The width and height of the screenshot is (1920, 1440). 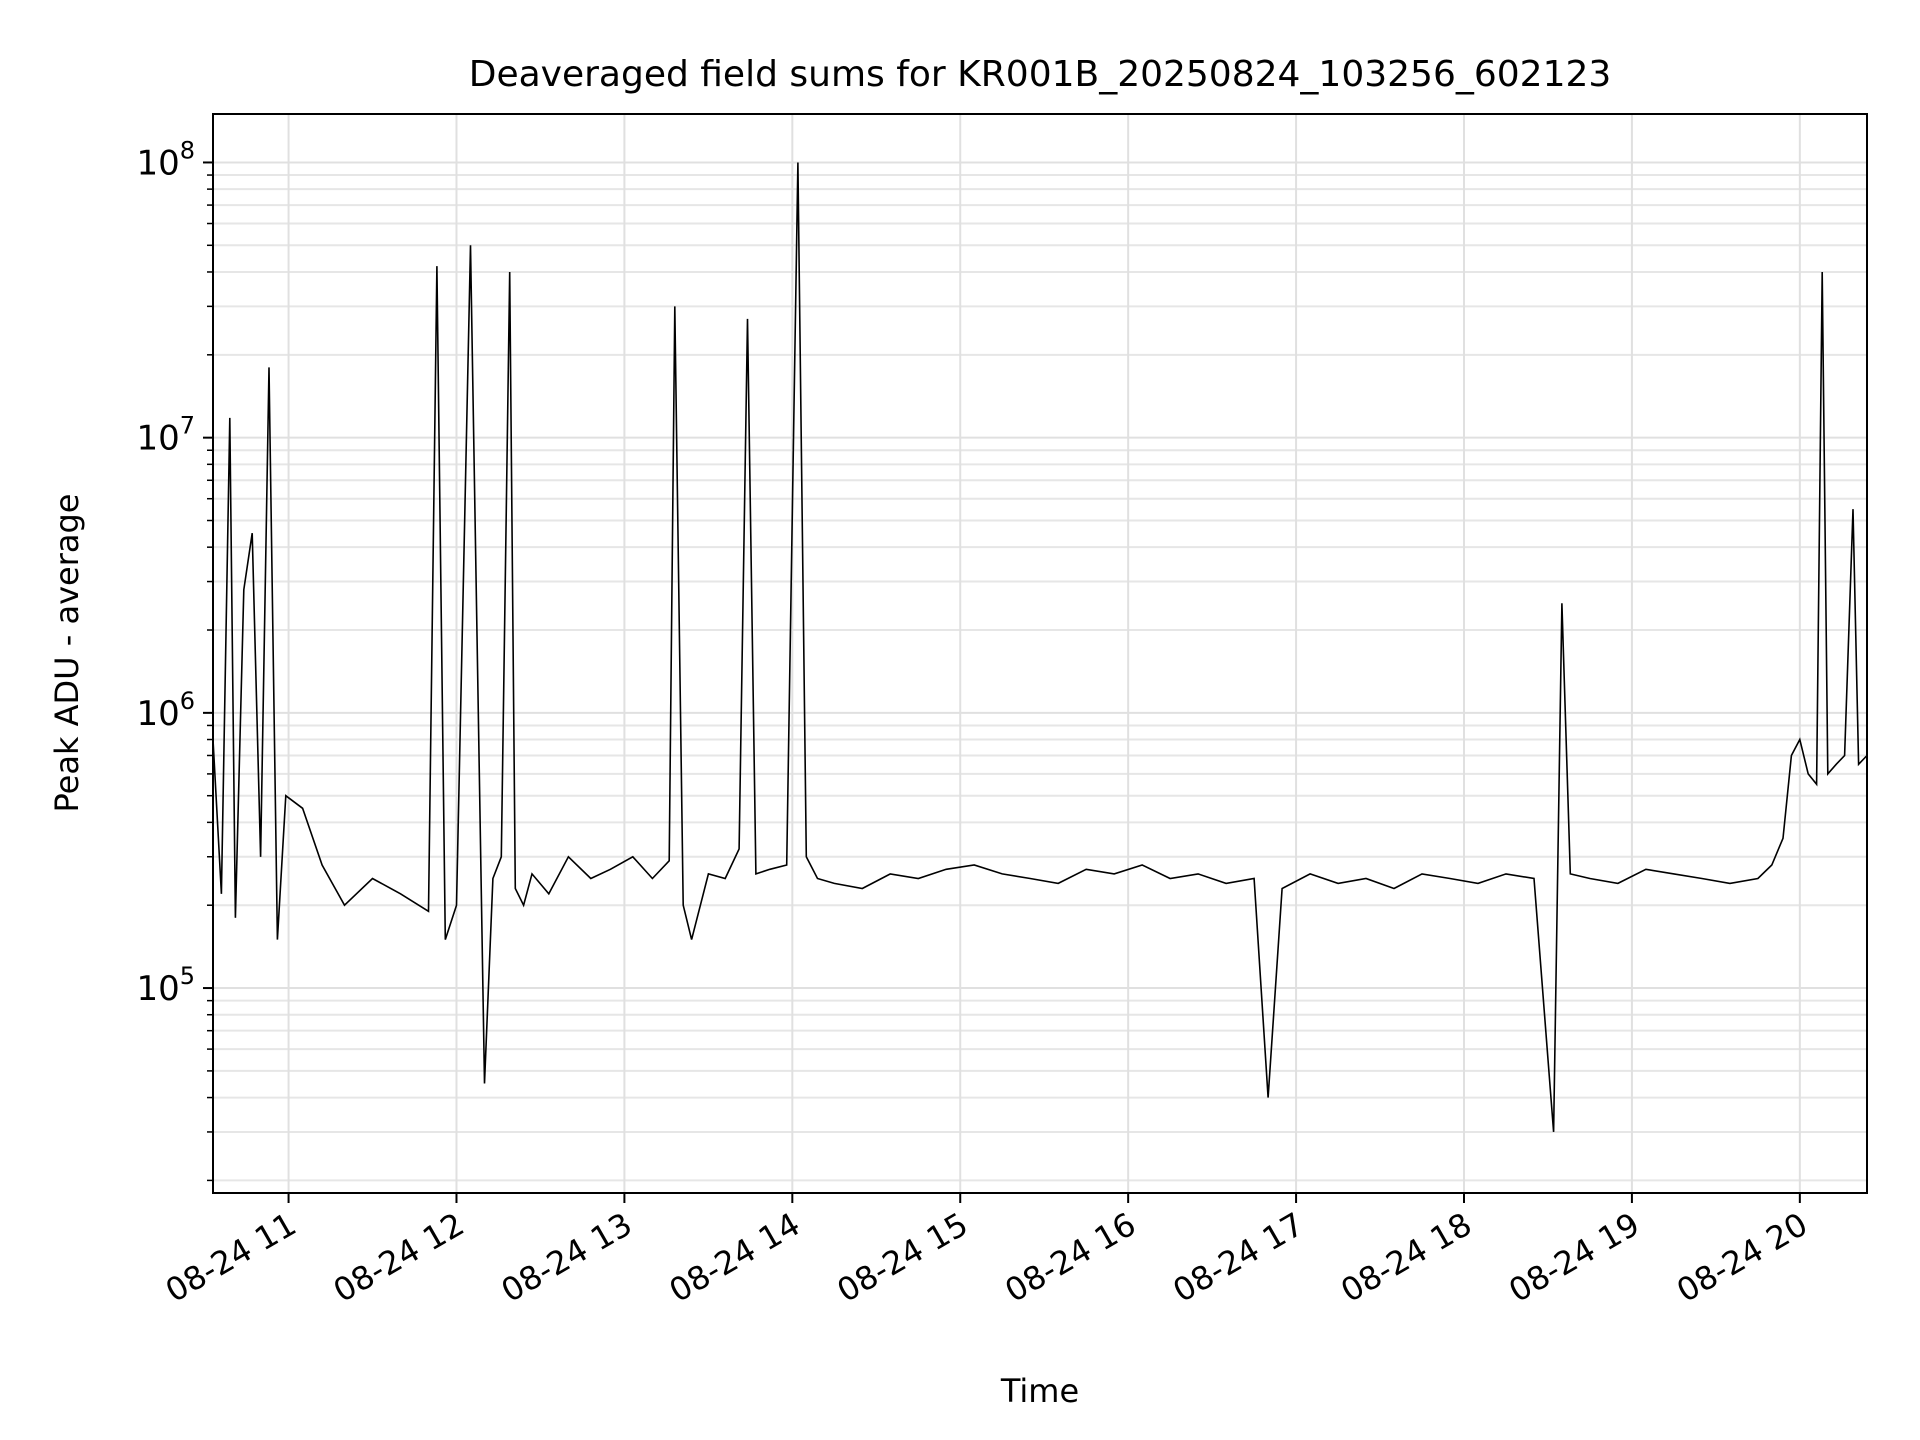 I want to click on x-axis-label: Time, so click(x=1039, y=1391).